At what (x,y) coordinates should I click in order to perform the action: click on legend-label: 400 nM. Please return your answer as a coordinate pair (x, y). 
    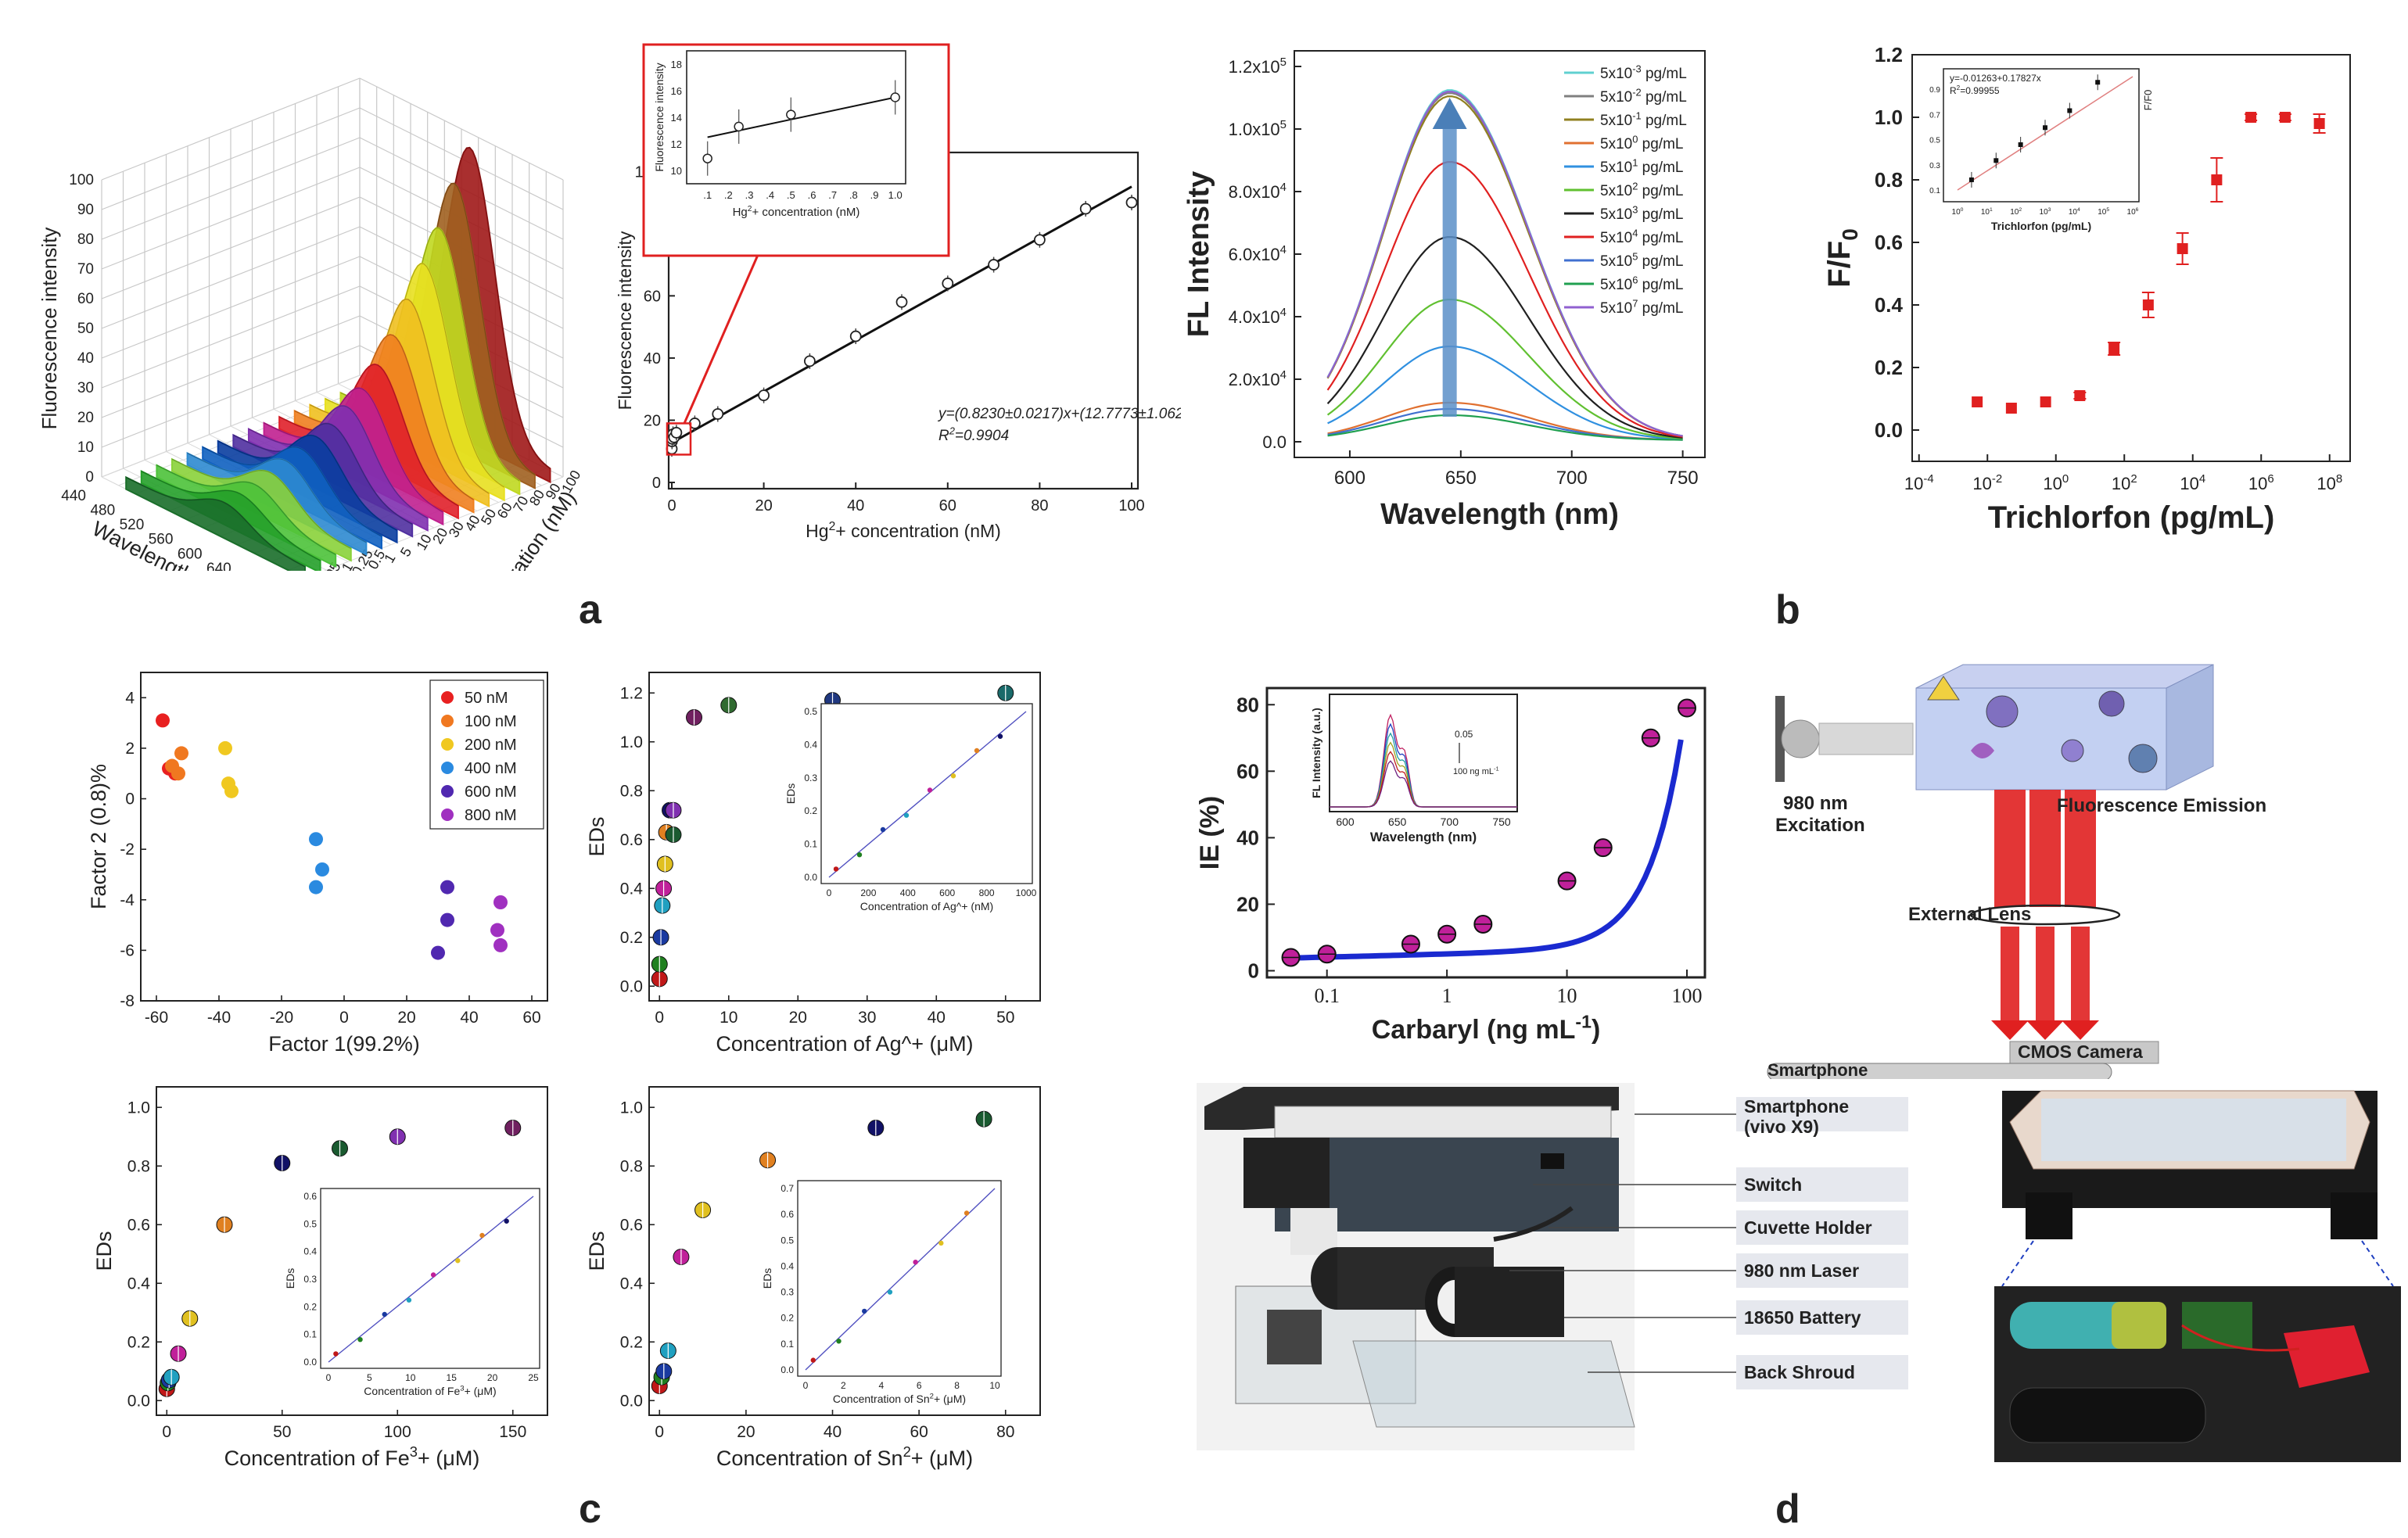
    Looking at the image, I should click on (491, 768).